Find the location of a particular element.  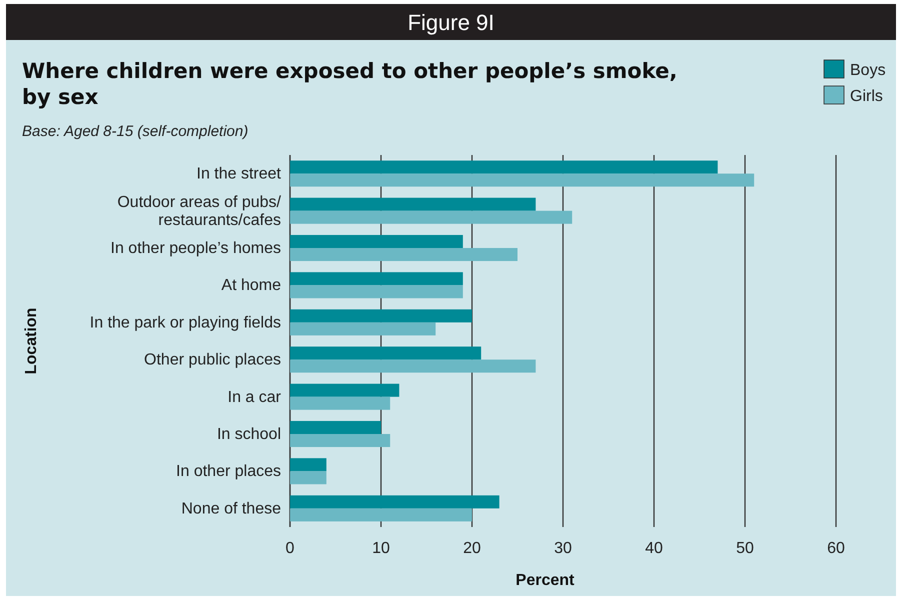

y-tick-label: None of these is located at coordinates (231, 509).